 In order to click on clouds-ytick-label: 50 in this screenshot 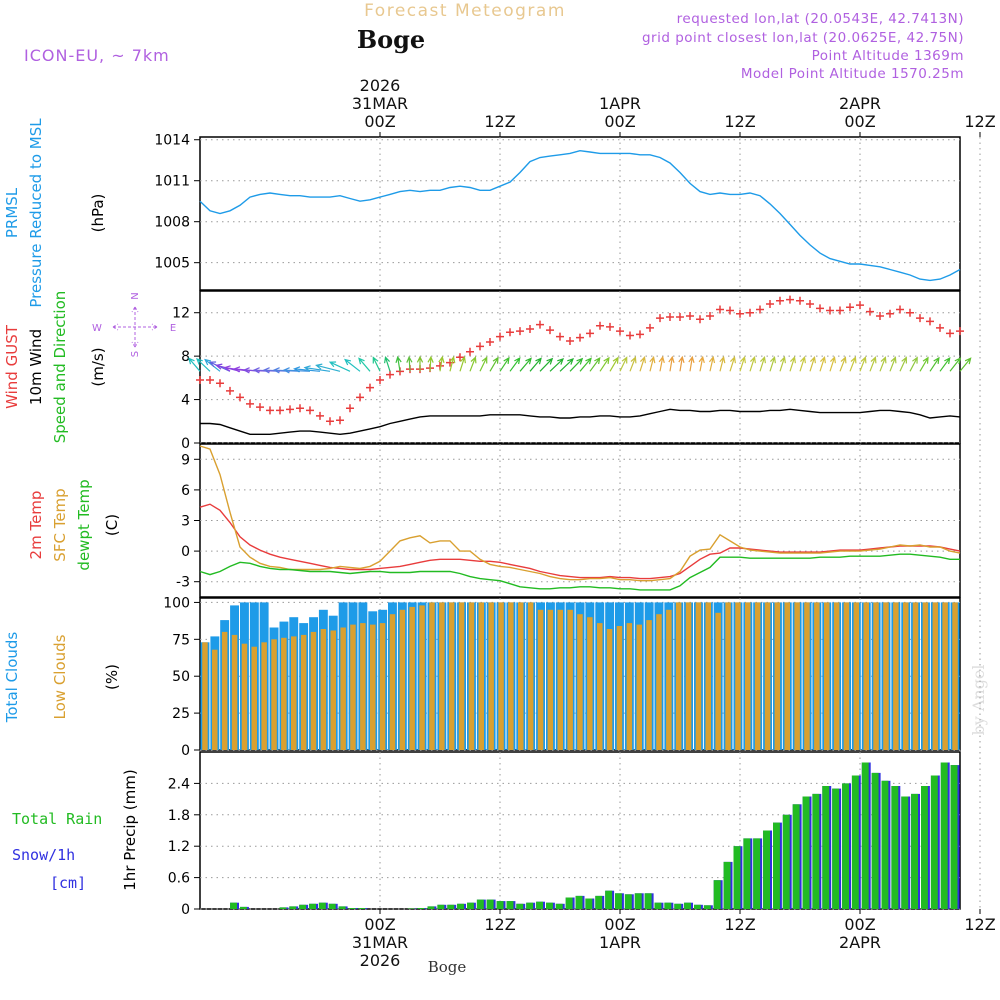, I will do `click(181, 677)`.